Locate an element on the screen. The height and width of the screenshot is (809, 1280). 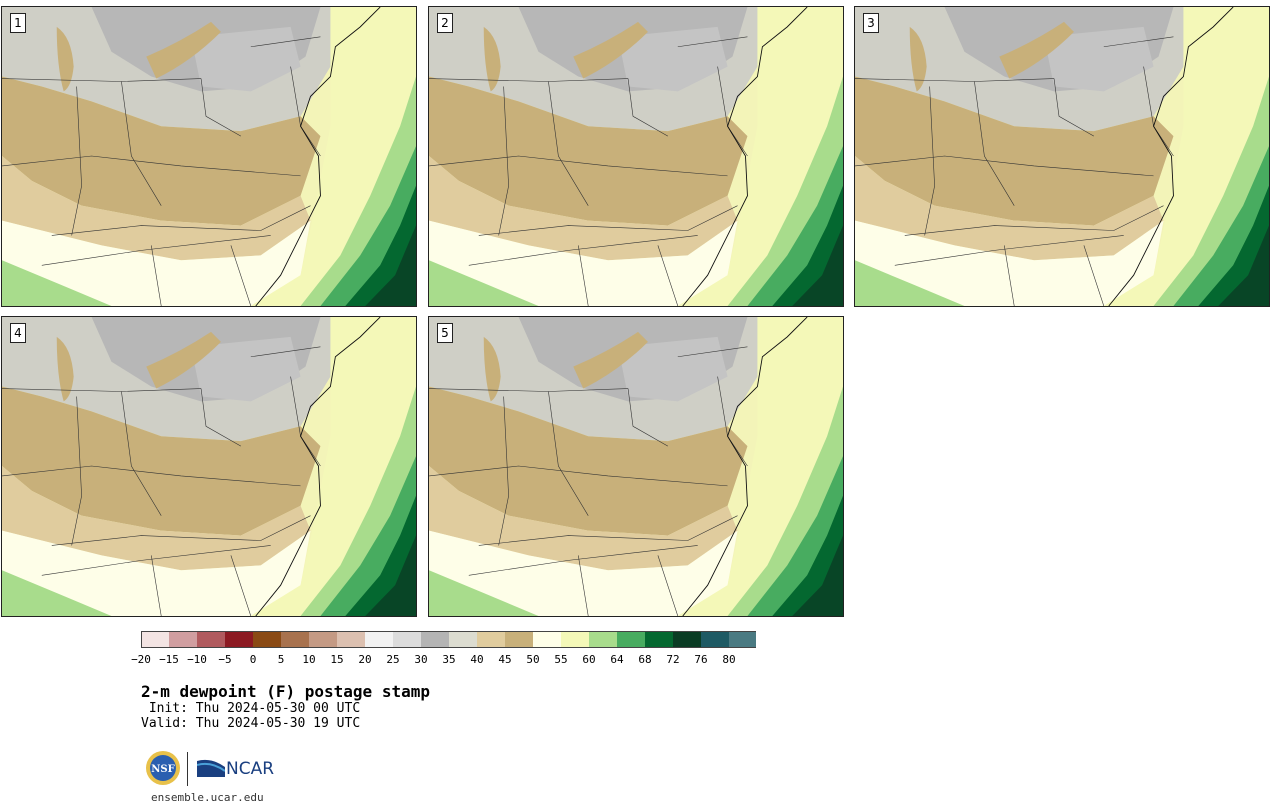
logo-divider is located at coordinates (187, 769).